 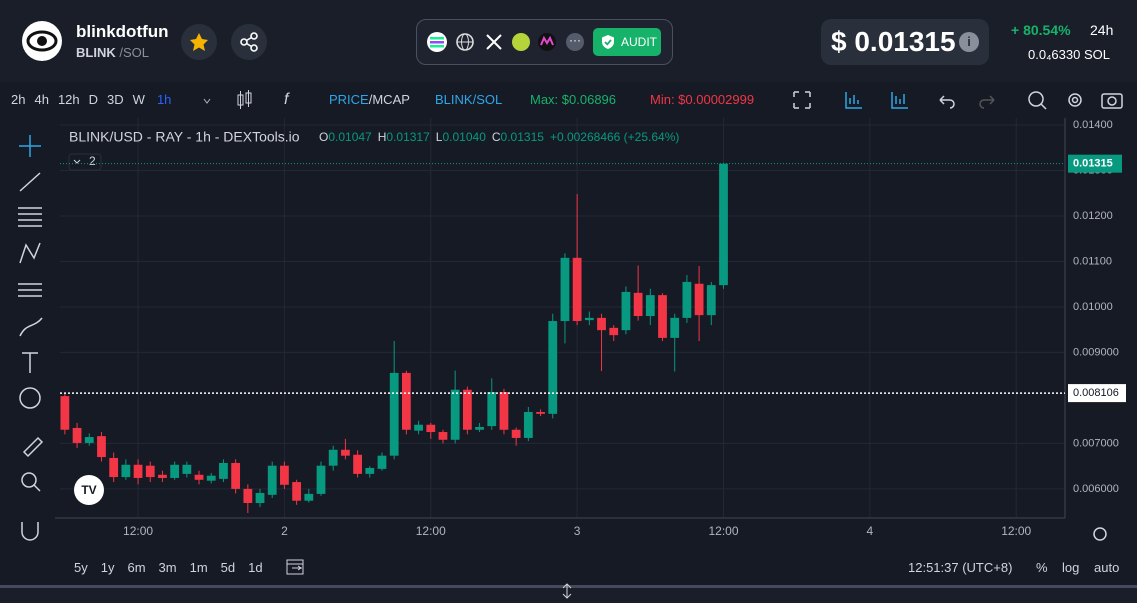 I want to click on price-line-label: 0.008106, so click(x=1096, y=393).